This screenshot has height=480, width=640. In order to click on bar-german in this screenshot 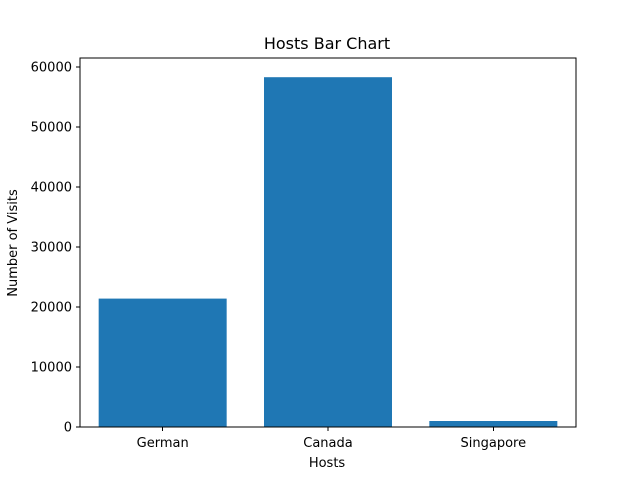, I will do `click(162, 362)`.